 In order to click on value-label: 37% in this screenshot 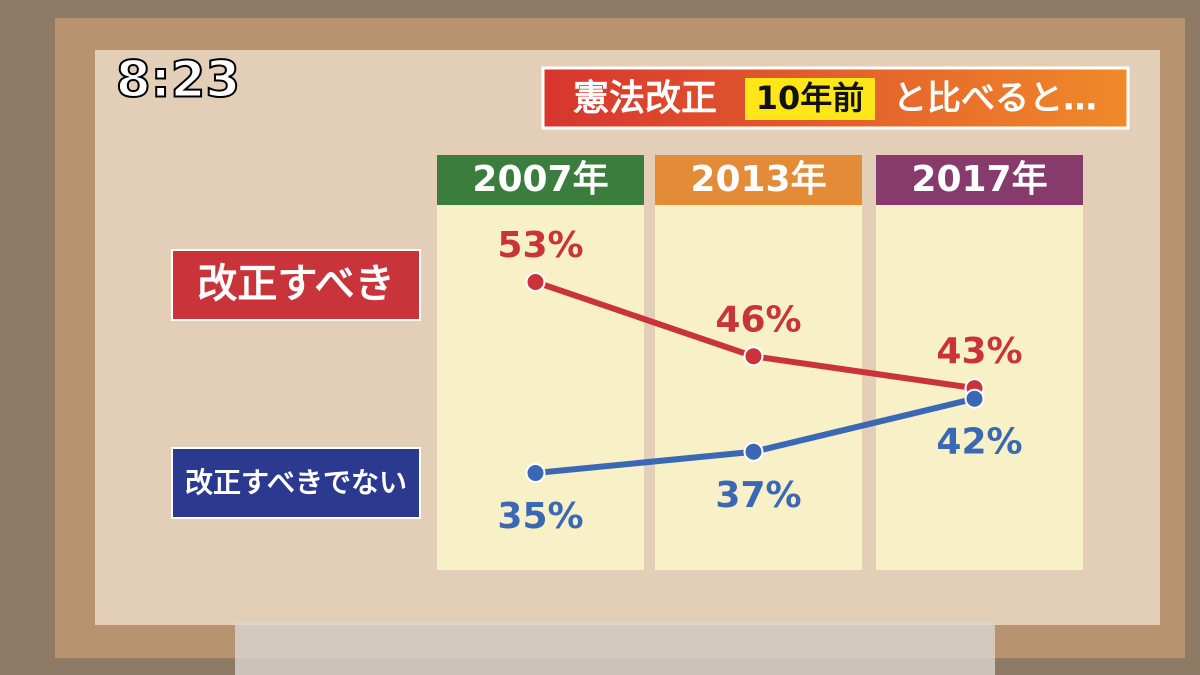, I will do `click(758, 495)`.